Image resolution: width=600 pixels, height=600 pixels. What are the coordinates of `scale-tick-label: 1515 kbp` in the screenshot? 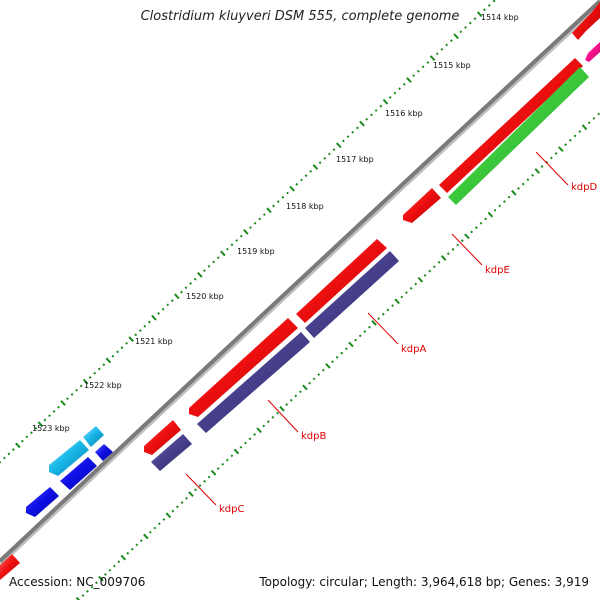 It's located at (452, 65).